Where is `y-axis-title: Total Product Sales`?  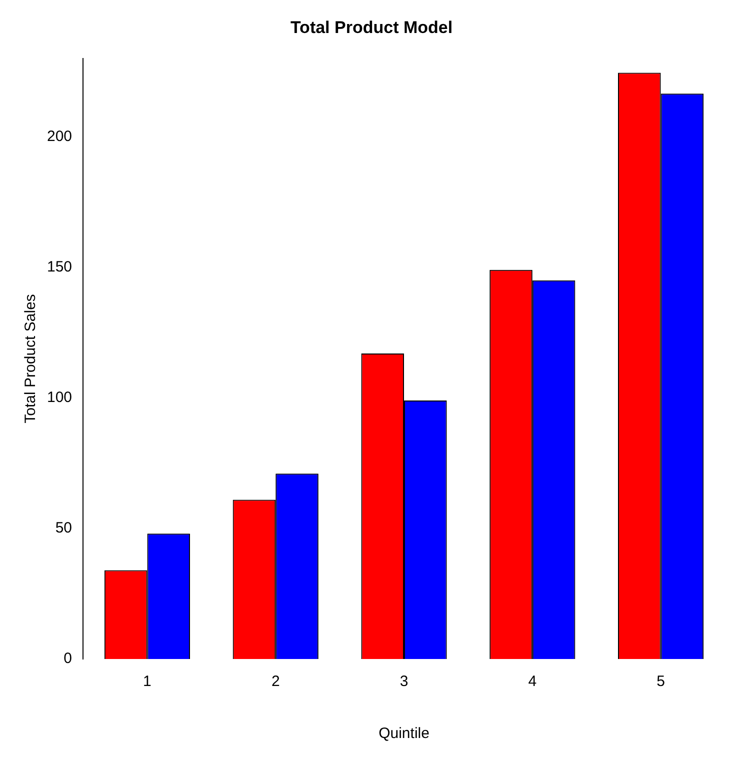
y-axis-title: Total Product Sales is located at coordinates (31, 359).